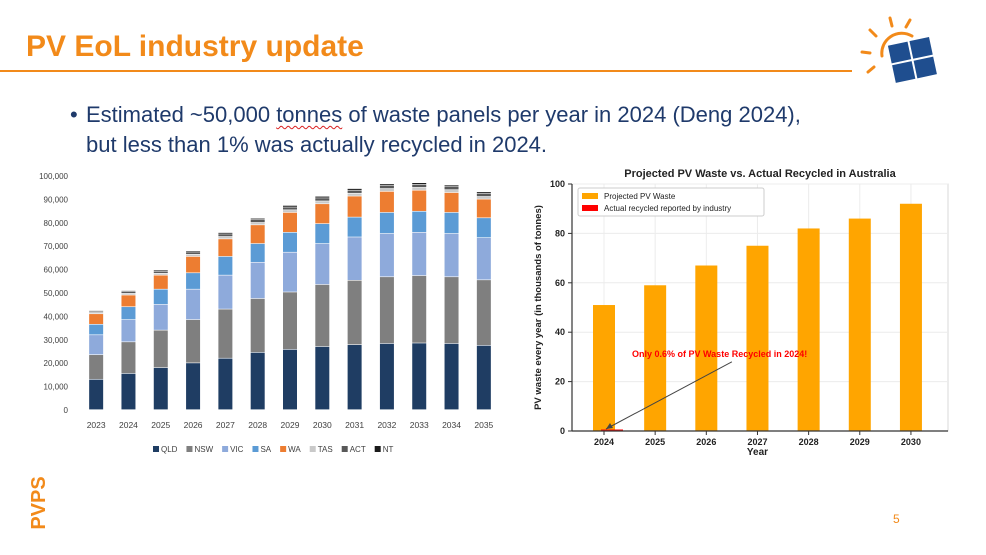 Image resolution: width=986 pixels, height=555 pixels. What do you see at coordinates (560, 382) in the screenshot?
I see `y-tick-label: 20` at bounding box center [560, 382].